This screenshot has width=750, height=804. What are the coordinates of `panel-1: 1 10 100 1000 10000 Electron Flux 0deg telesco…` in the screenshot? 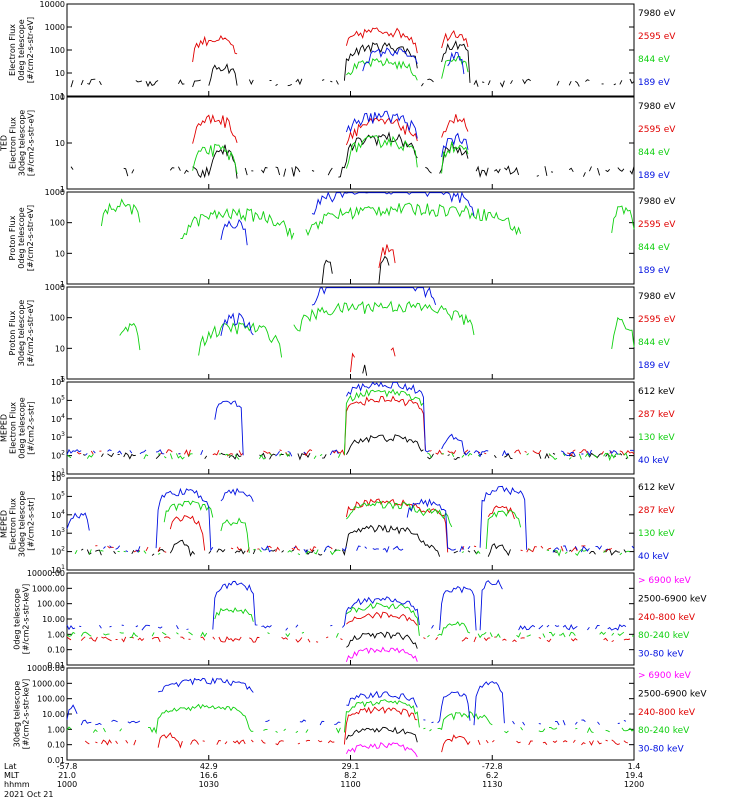 It's located at (342, 50).